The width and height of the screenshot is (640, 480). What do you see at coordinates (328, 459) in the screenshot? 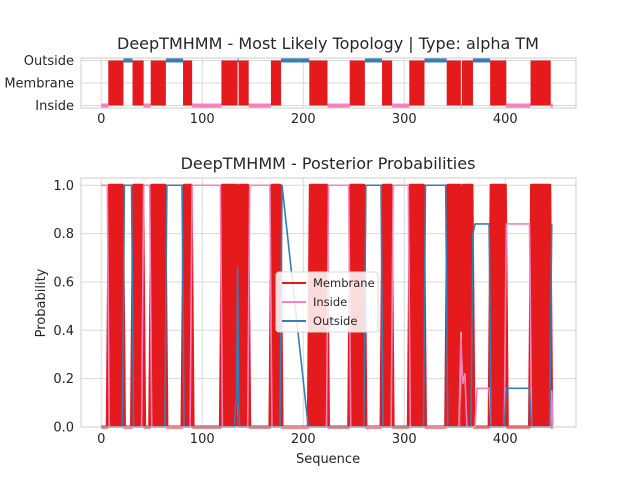
I see `posterior-x-axis-label: Sequence` at bounding box center [328, 459].